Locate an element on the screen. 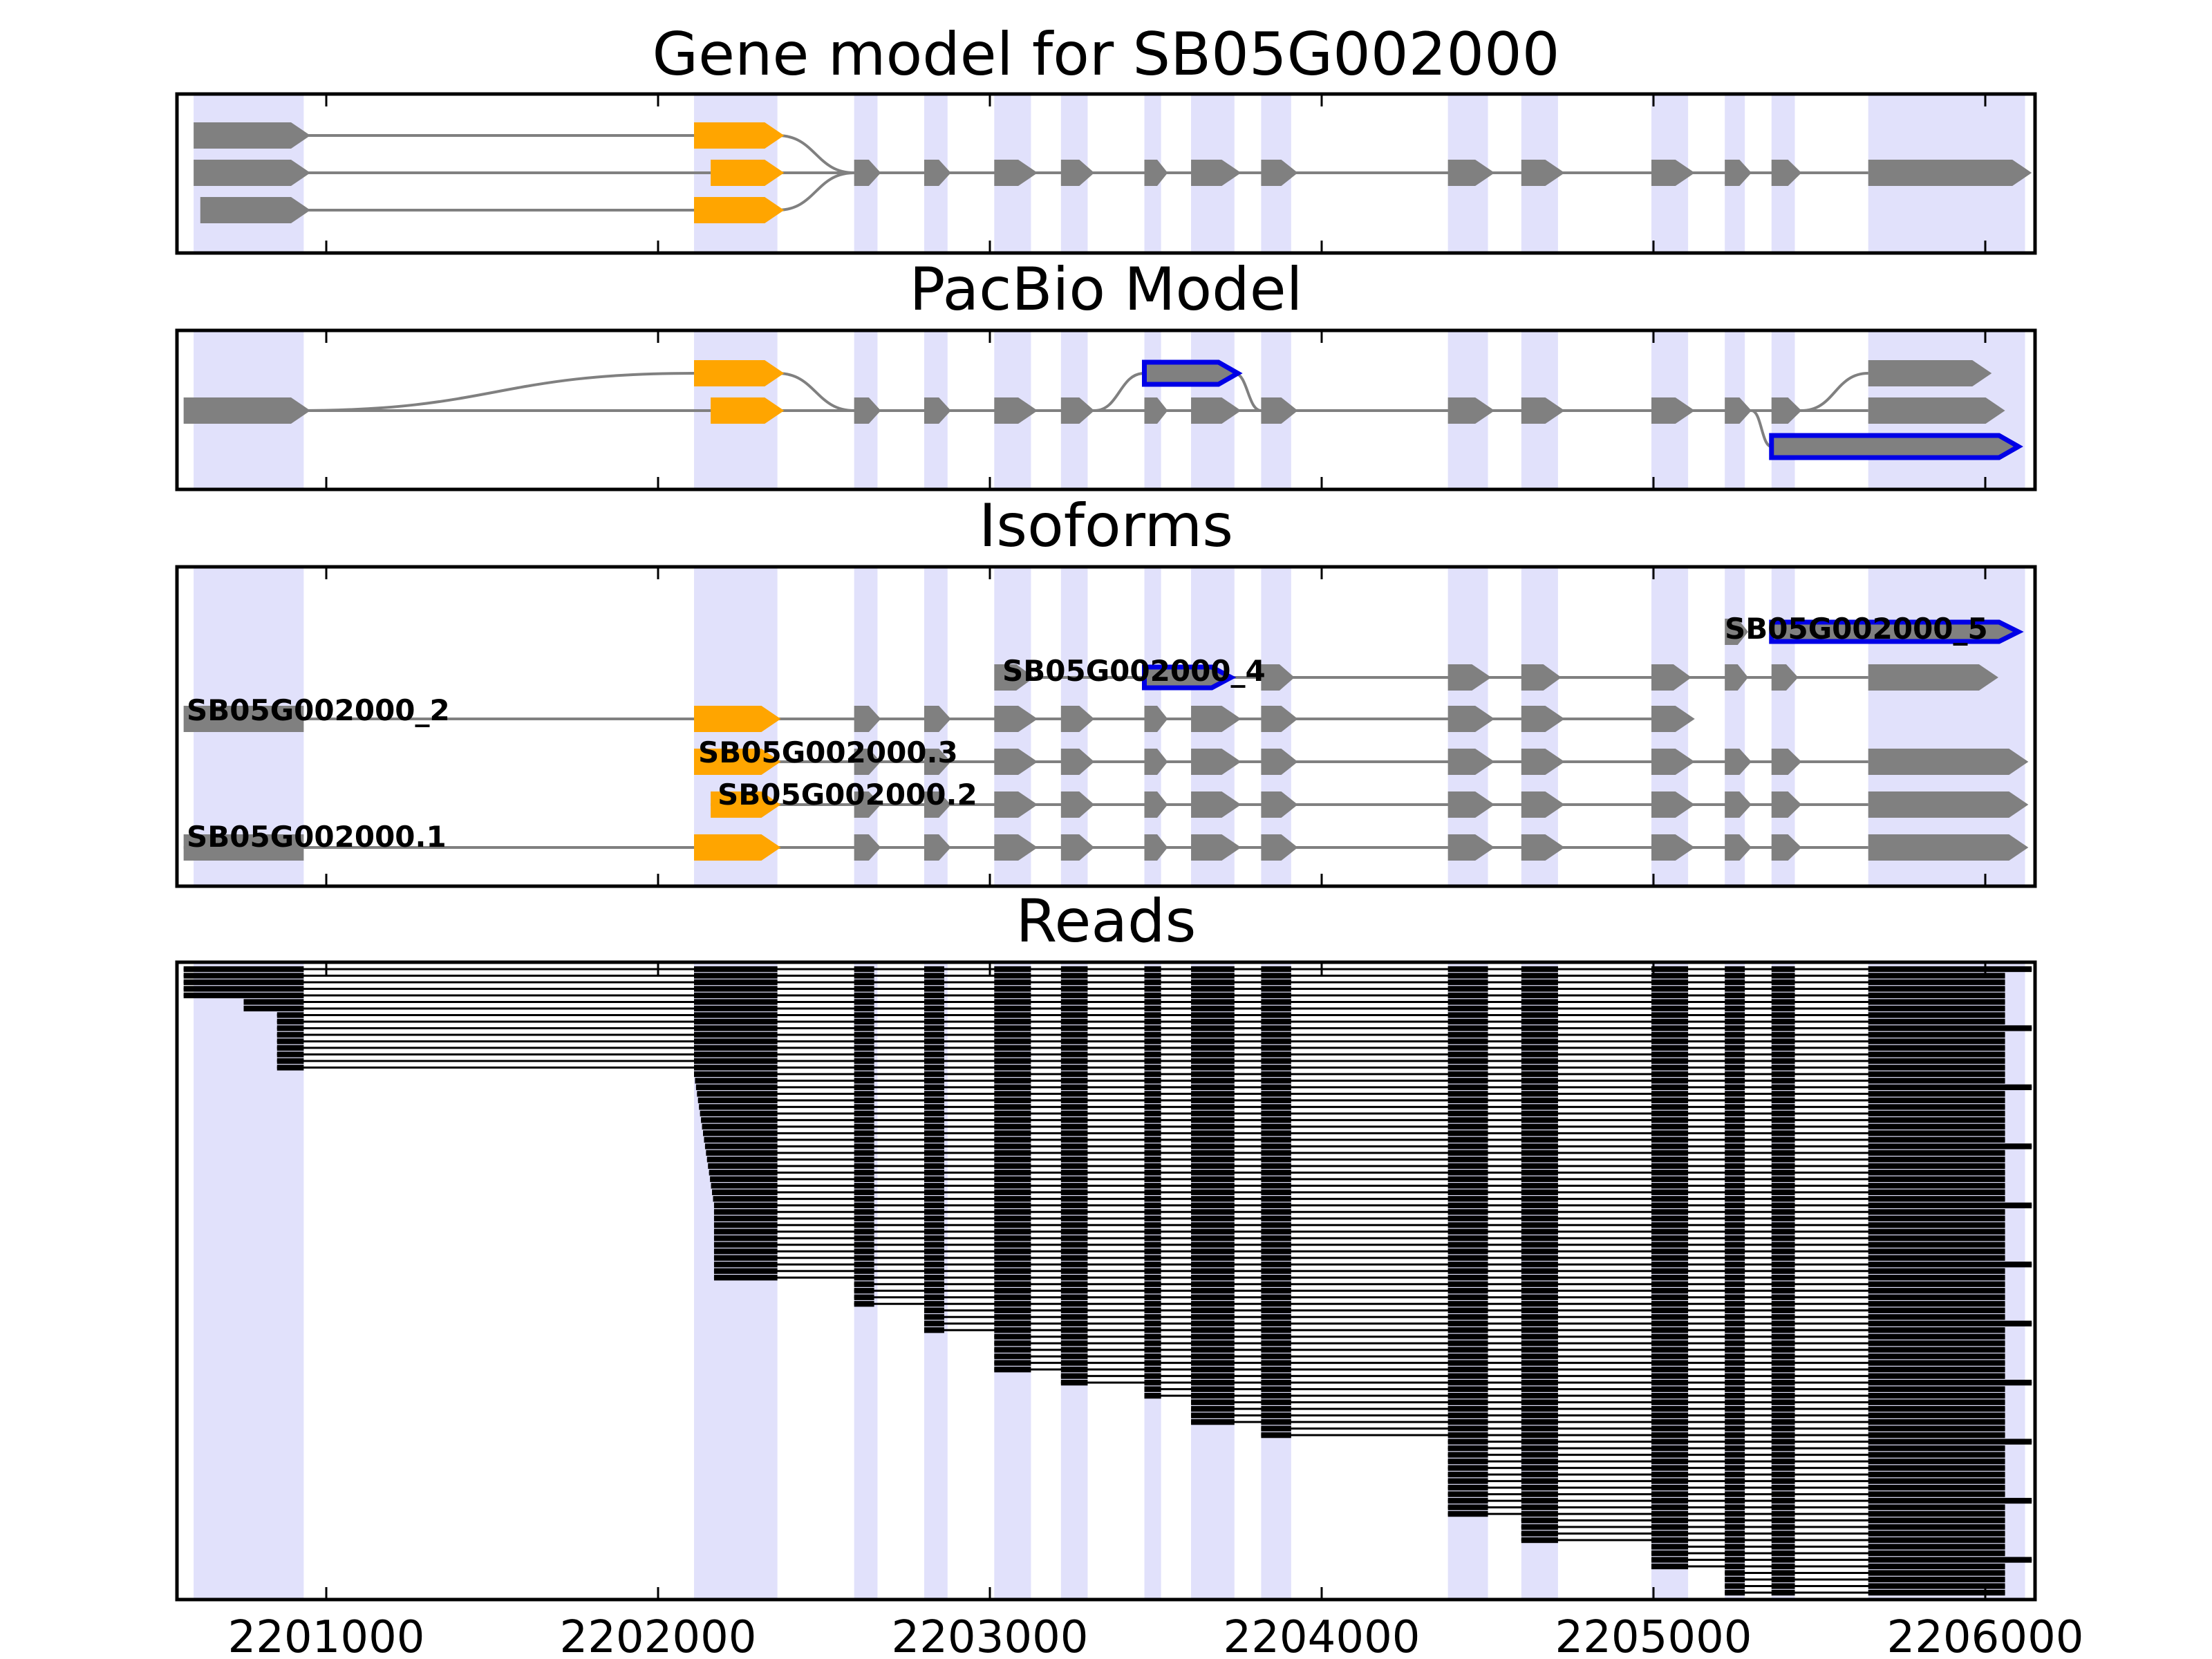  gene-exon-2a is located at coordinates (739, 135).